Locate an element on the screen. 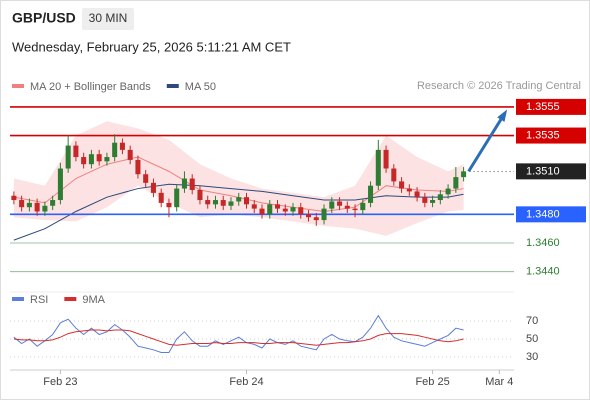  y-tick-label: 30 is located at coordinates (532, 357).